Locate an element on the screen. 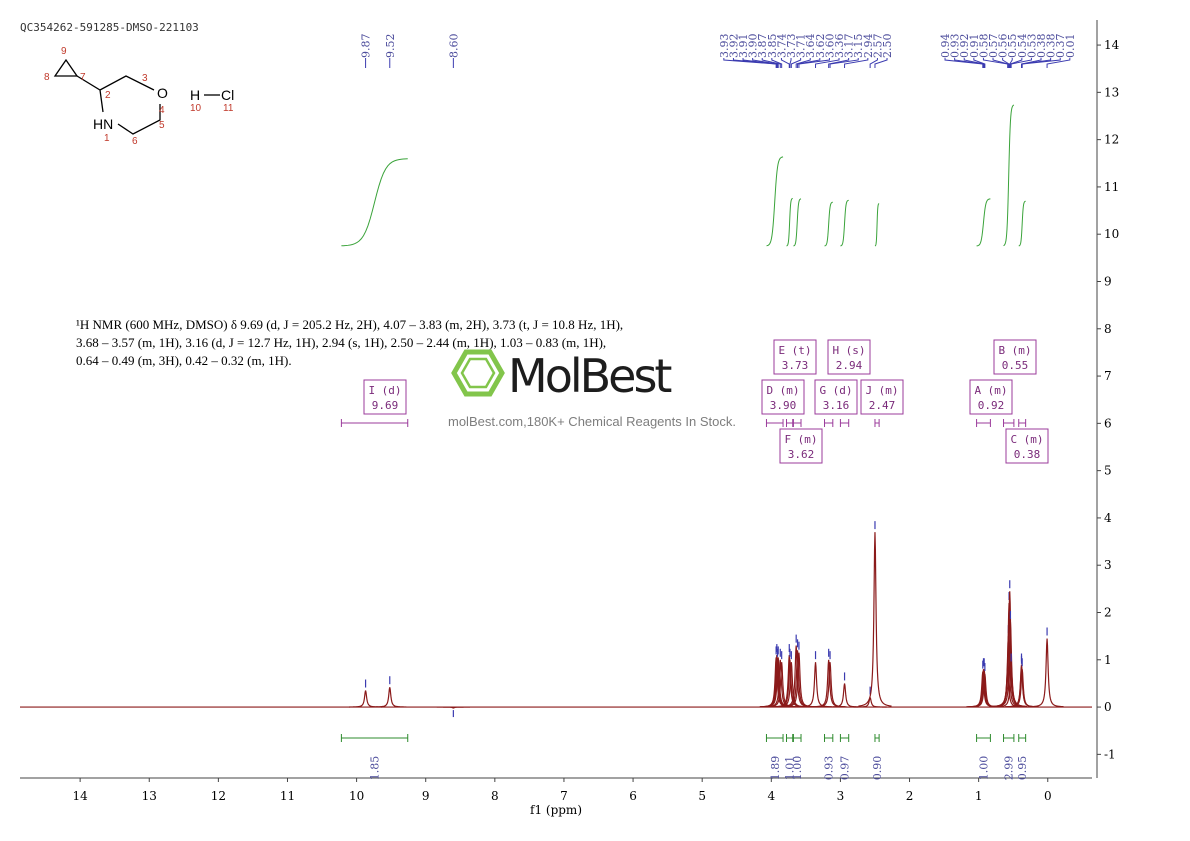  integral-value: 2.99 is located at coordinates (1009, 768).